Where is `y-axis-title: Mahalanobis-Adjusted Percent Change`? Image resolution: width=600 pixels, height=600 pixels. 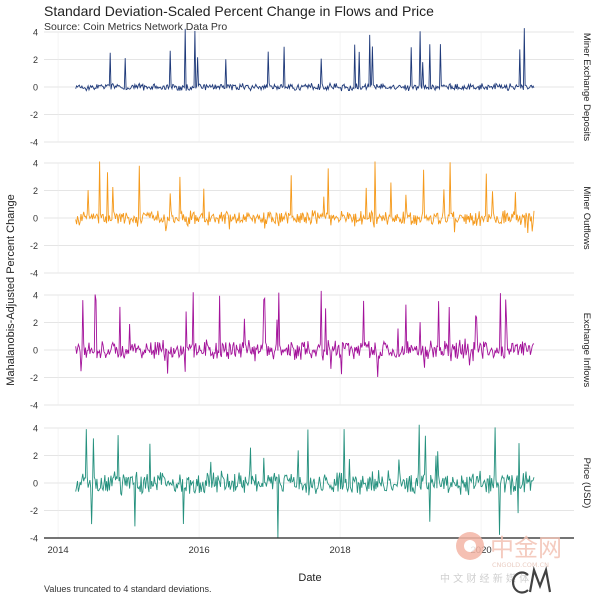
y-axis-title: Mahalanobis-Adjusted Percent Change is located at coordinates (11, 289).